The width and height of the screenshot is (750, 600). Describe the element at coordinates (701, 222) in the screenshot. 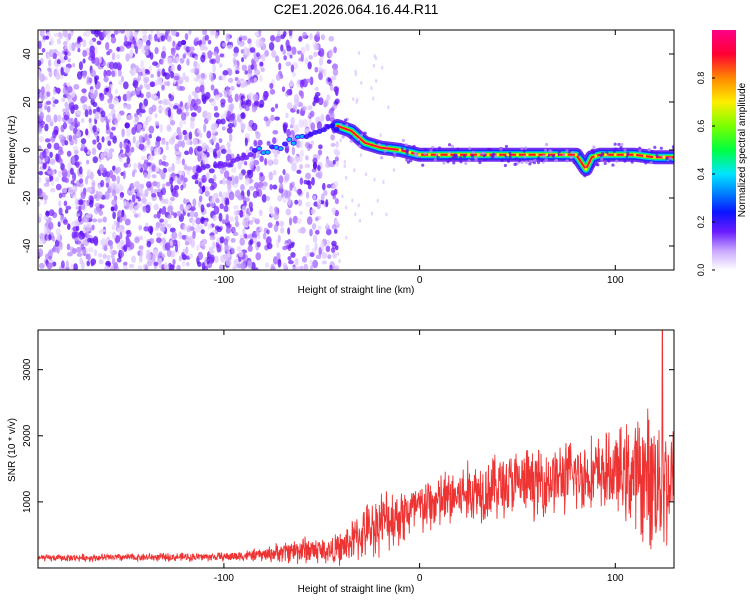

I see `colorbar-tick-label: 0.2` at that location.